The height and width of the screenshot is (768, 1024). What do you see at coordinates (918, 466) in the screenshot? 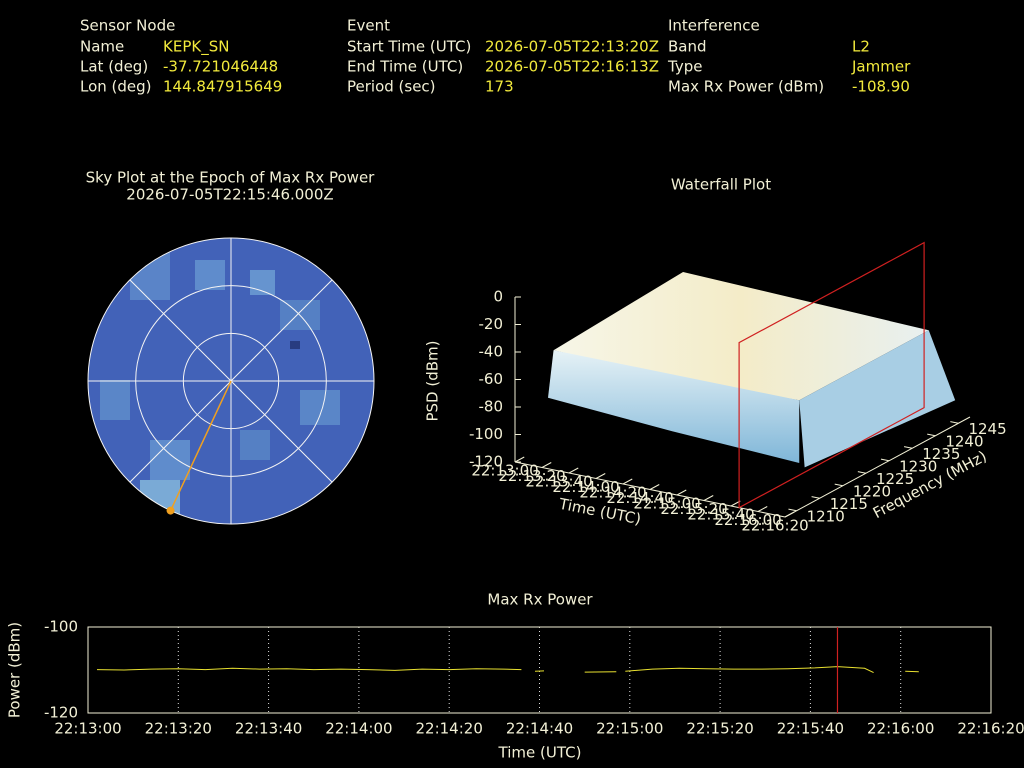
I see `y-tick-label: 1230` at bounding box center [918, 466].